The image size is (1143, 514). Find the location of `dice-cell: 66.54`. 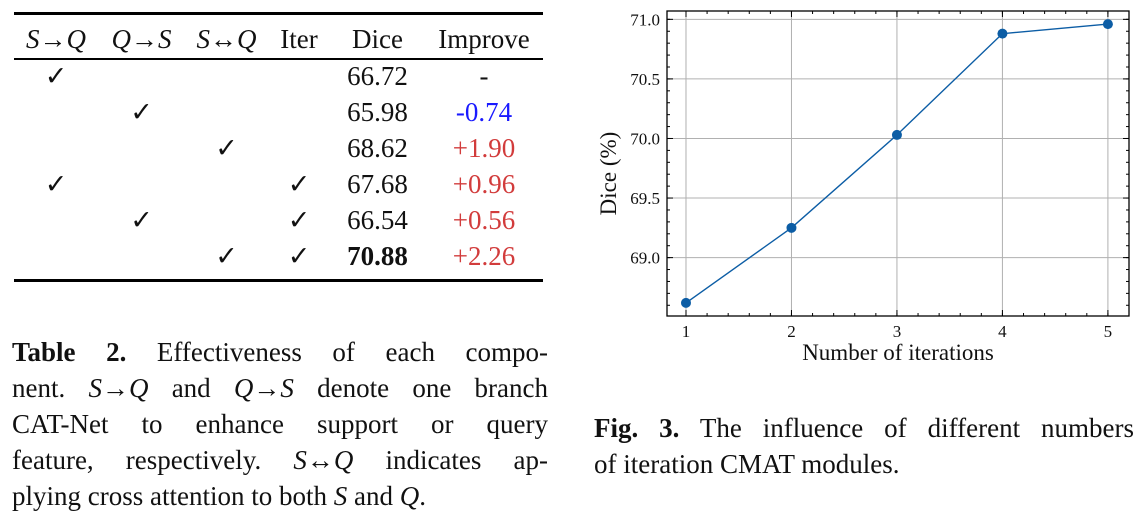

dice-cell: 66.54 is located at coordinates (377, 219).